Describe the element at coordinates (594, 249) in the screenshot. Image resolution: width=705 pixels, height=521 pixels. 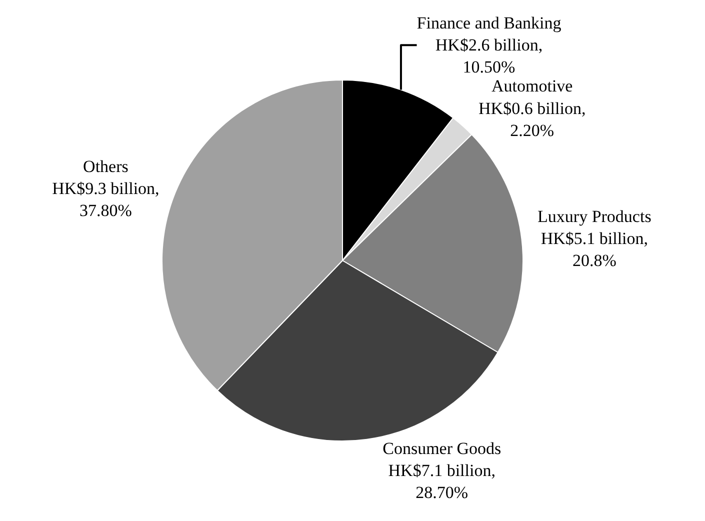
I see `data-label: HK$5.1 billion, 20.8%` at that location.